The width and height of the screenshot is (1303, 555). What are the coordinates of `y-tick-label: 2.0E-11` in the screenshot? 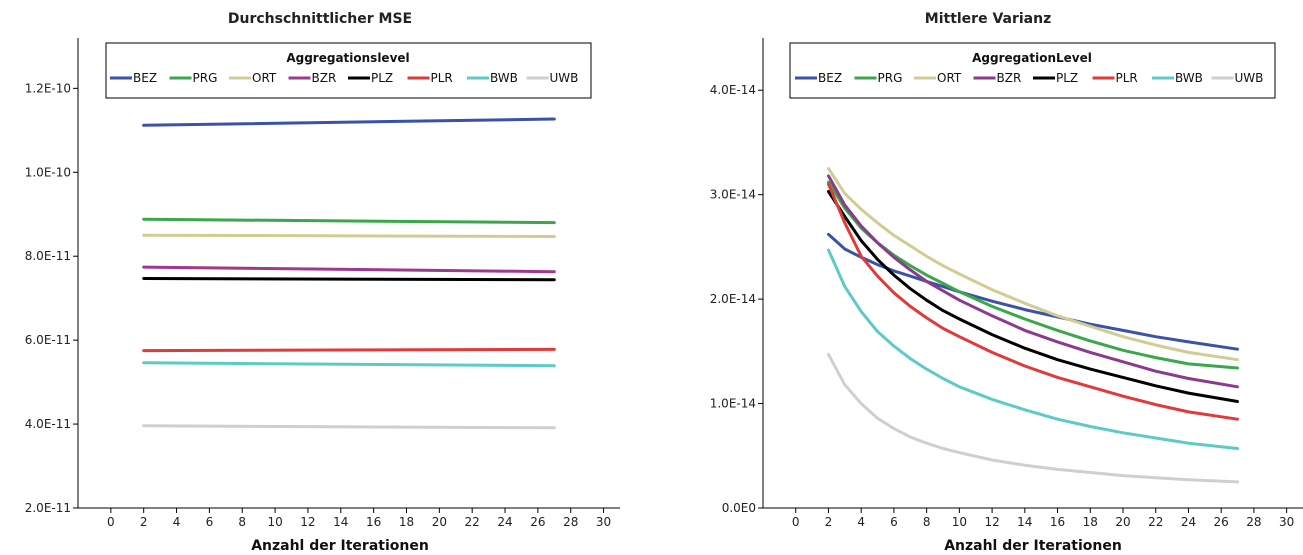 It's located at (48, 508).